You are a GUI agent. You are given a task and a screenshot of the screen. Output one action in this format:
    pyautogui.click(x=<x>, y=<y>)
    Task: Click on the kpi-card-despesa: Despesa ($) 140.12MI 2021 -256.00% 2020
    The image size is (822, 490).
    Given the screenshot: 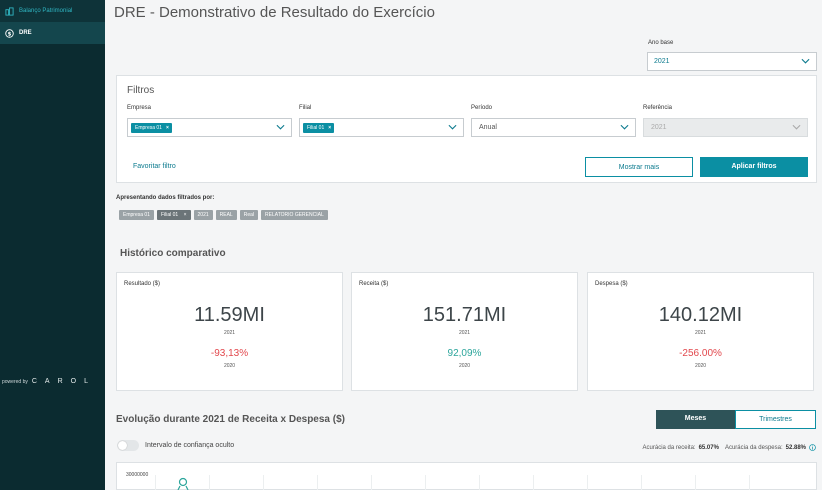 What is the action you would take?
    pyautogui.click(x=700, y=331)
    